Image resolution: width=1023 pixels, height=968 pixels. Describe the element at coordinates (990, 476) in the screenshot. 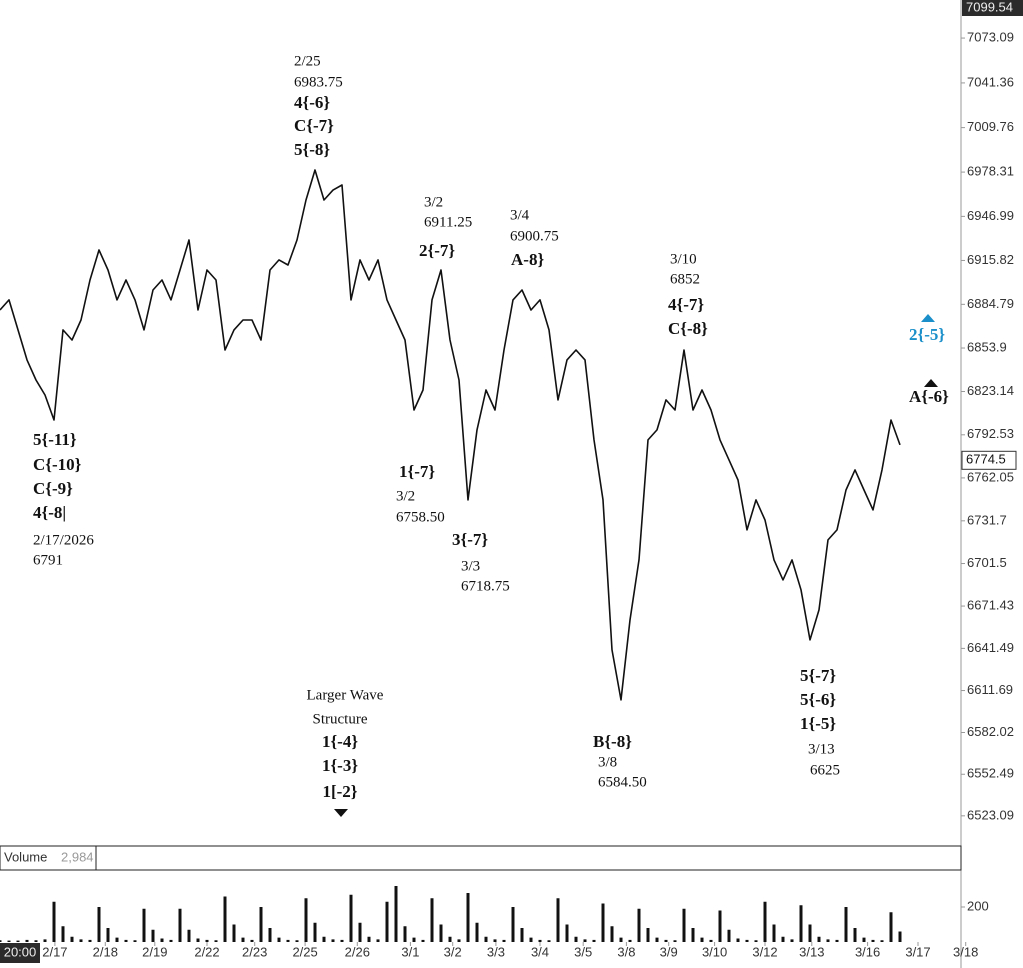

I see `y-tick-label: 6762.05` at that location.